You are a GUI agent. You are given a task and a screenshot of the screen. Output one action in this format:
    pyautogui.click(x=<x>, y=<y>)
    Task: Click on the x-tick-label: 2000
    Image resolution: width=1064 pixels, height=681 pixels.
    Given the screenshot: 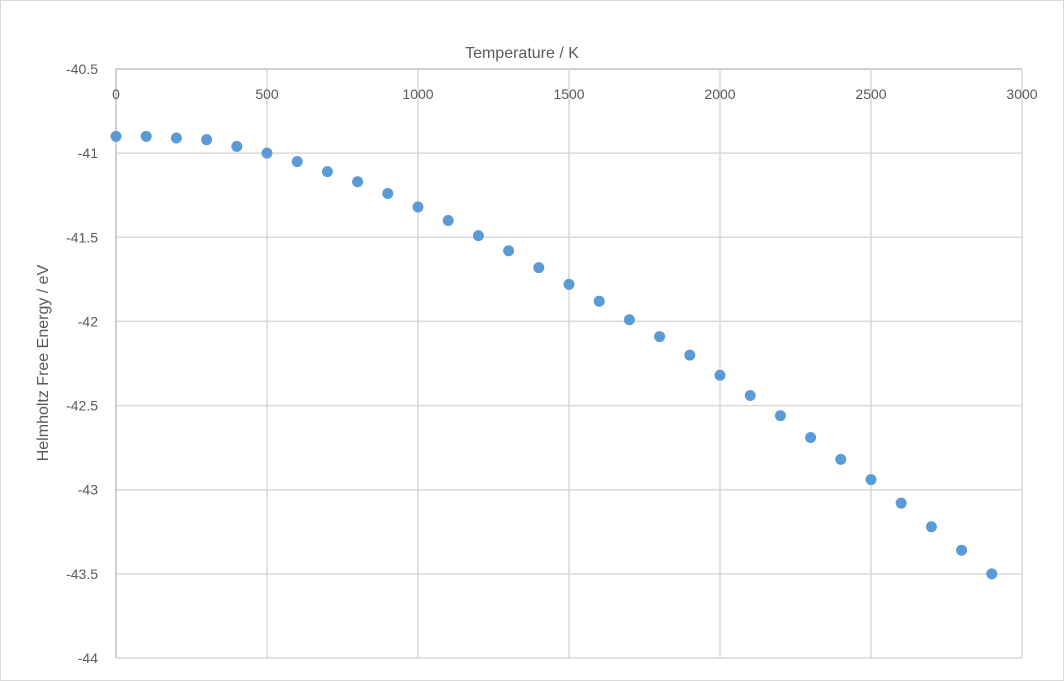 What is the action you would take?
    pyautogui.click(x=719, y=94)
    